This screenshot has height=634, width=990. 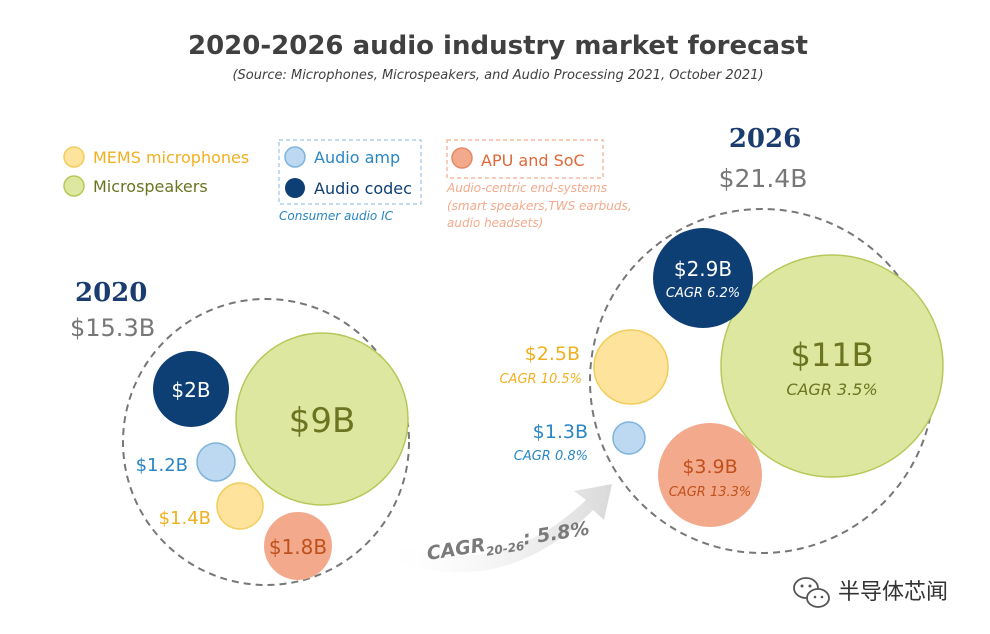 What do you see at coordinates (831, 355) in the screenshot?
I see `label-2026-microspeakers: $11B` at bounding box center [831, 355].